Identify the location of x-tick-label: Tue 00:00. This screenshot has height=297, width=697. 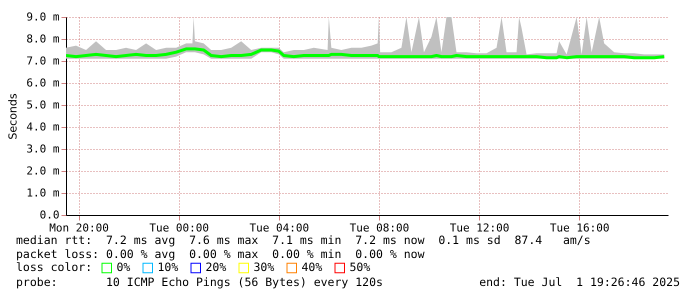
(179, 228).